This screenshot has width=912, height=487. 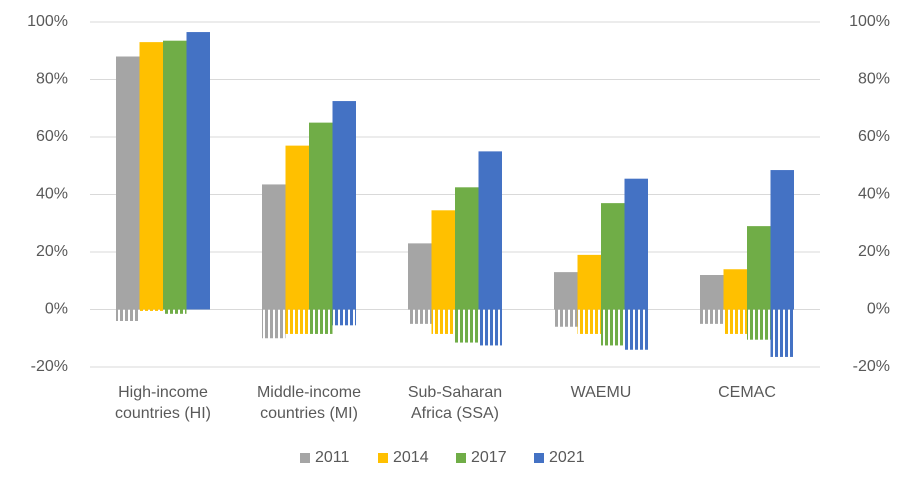 What do you see at coordinates (874, 251) in the screenshot?
I see `y2-tick-label: 20%` at bounding box center [874, 251].